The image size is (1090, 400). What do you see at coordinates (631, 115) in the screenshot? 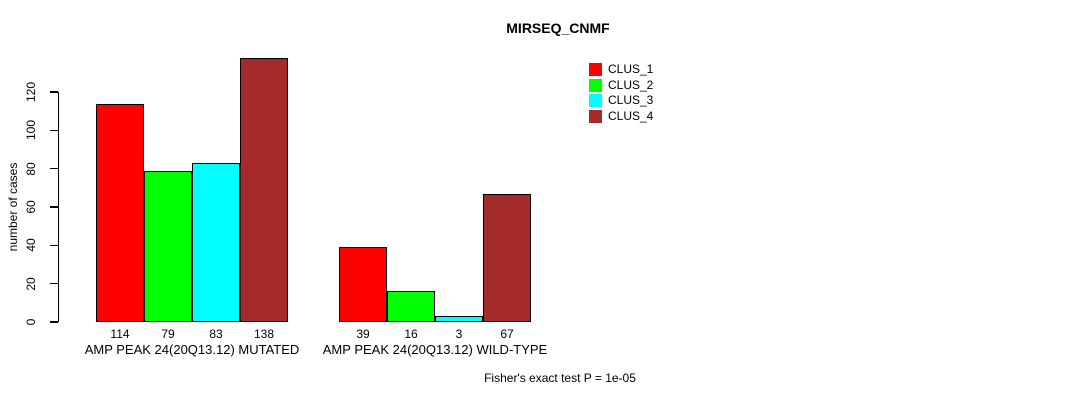
I see `legend-label: CLUS_4` at bounding box center [631, 115].